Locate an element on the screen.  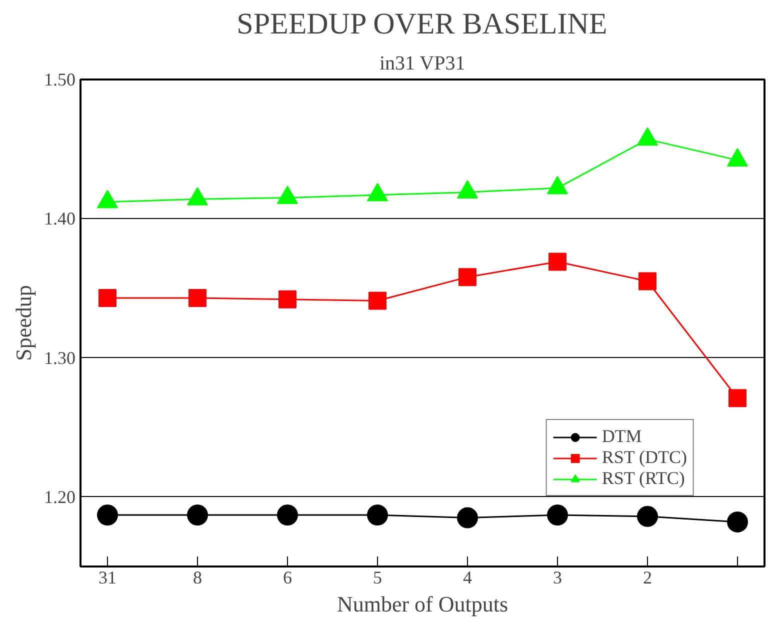
legend-label: DTM is located at coordinates (622, 436).